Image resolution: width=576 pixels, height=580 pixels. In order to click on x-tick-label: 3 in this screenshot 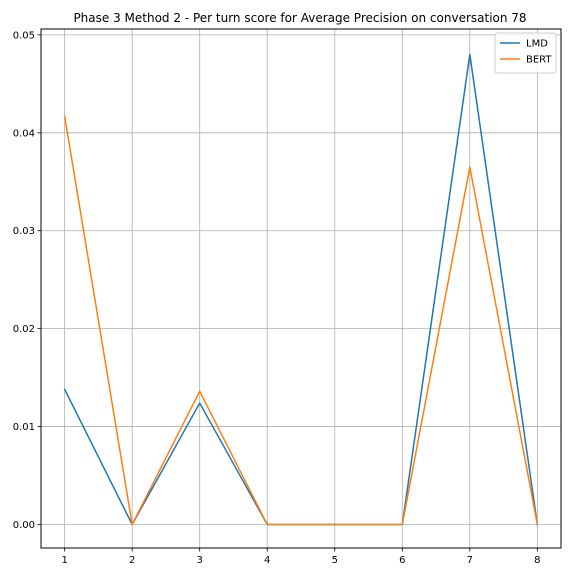, I will do `click(200, 560)`.